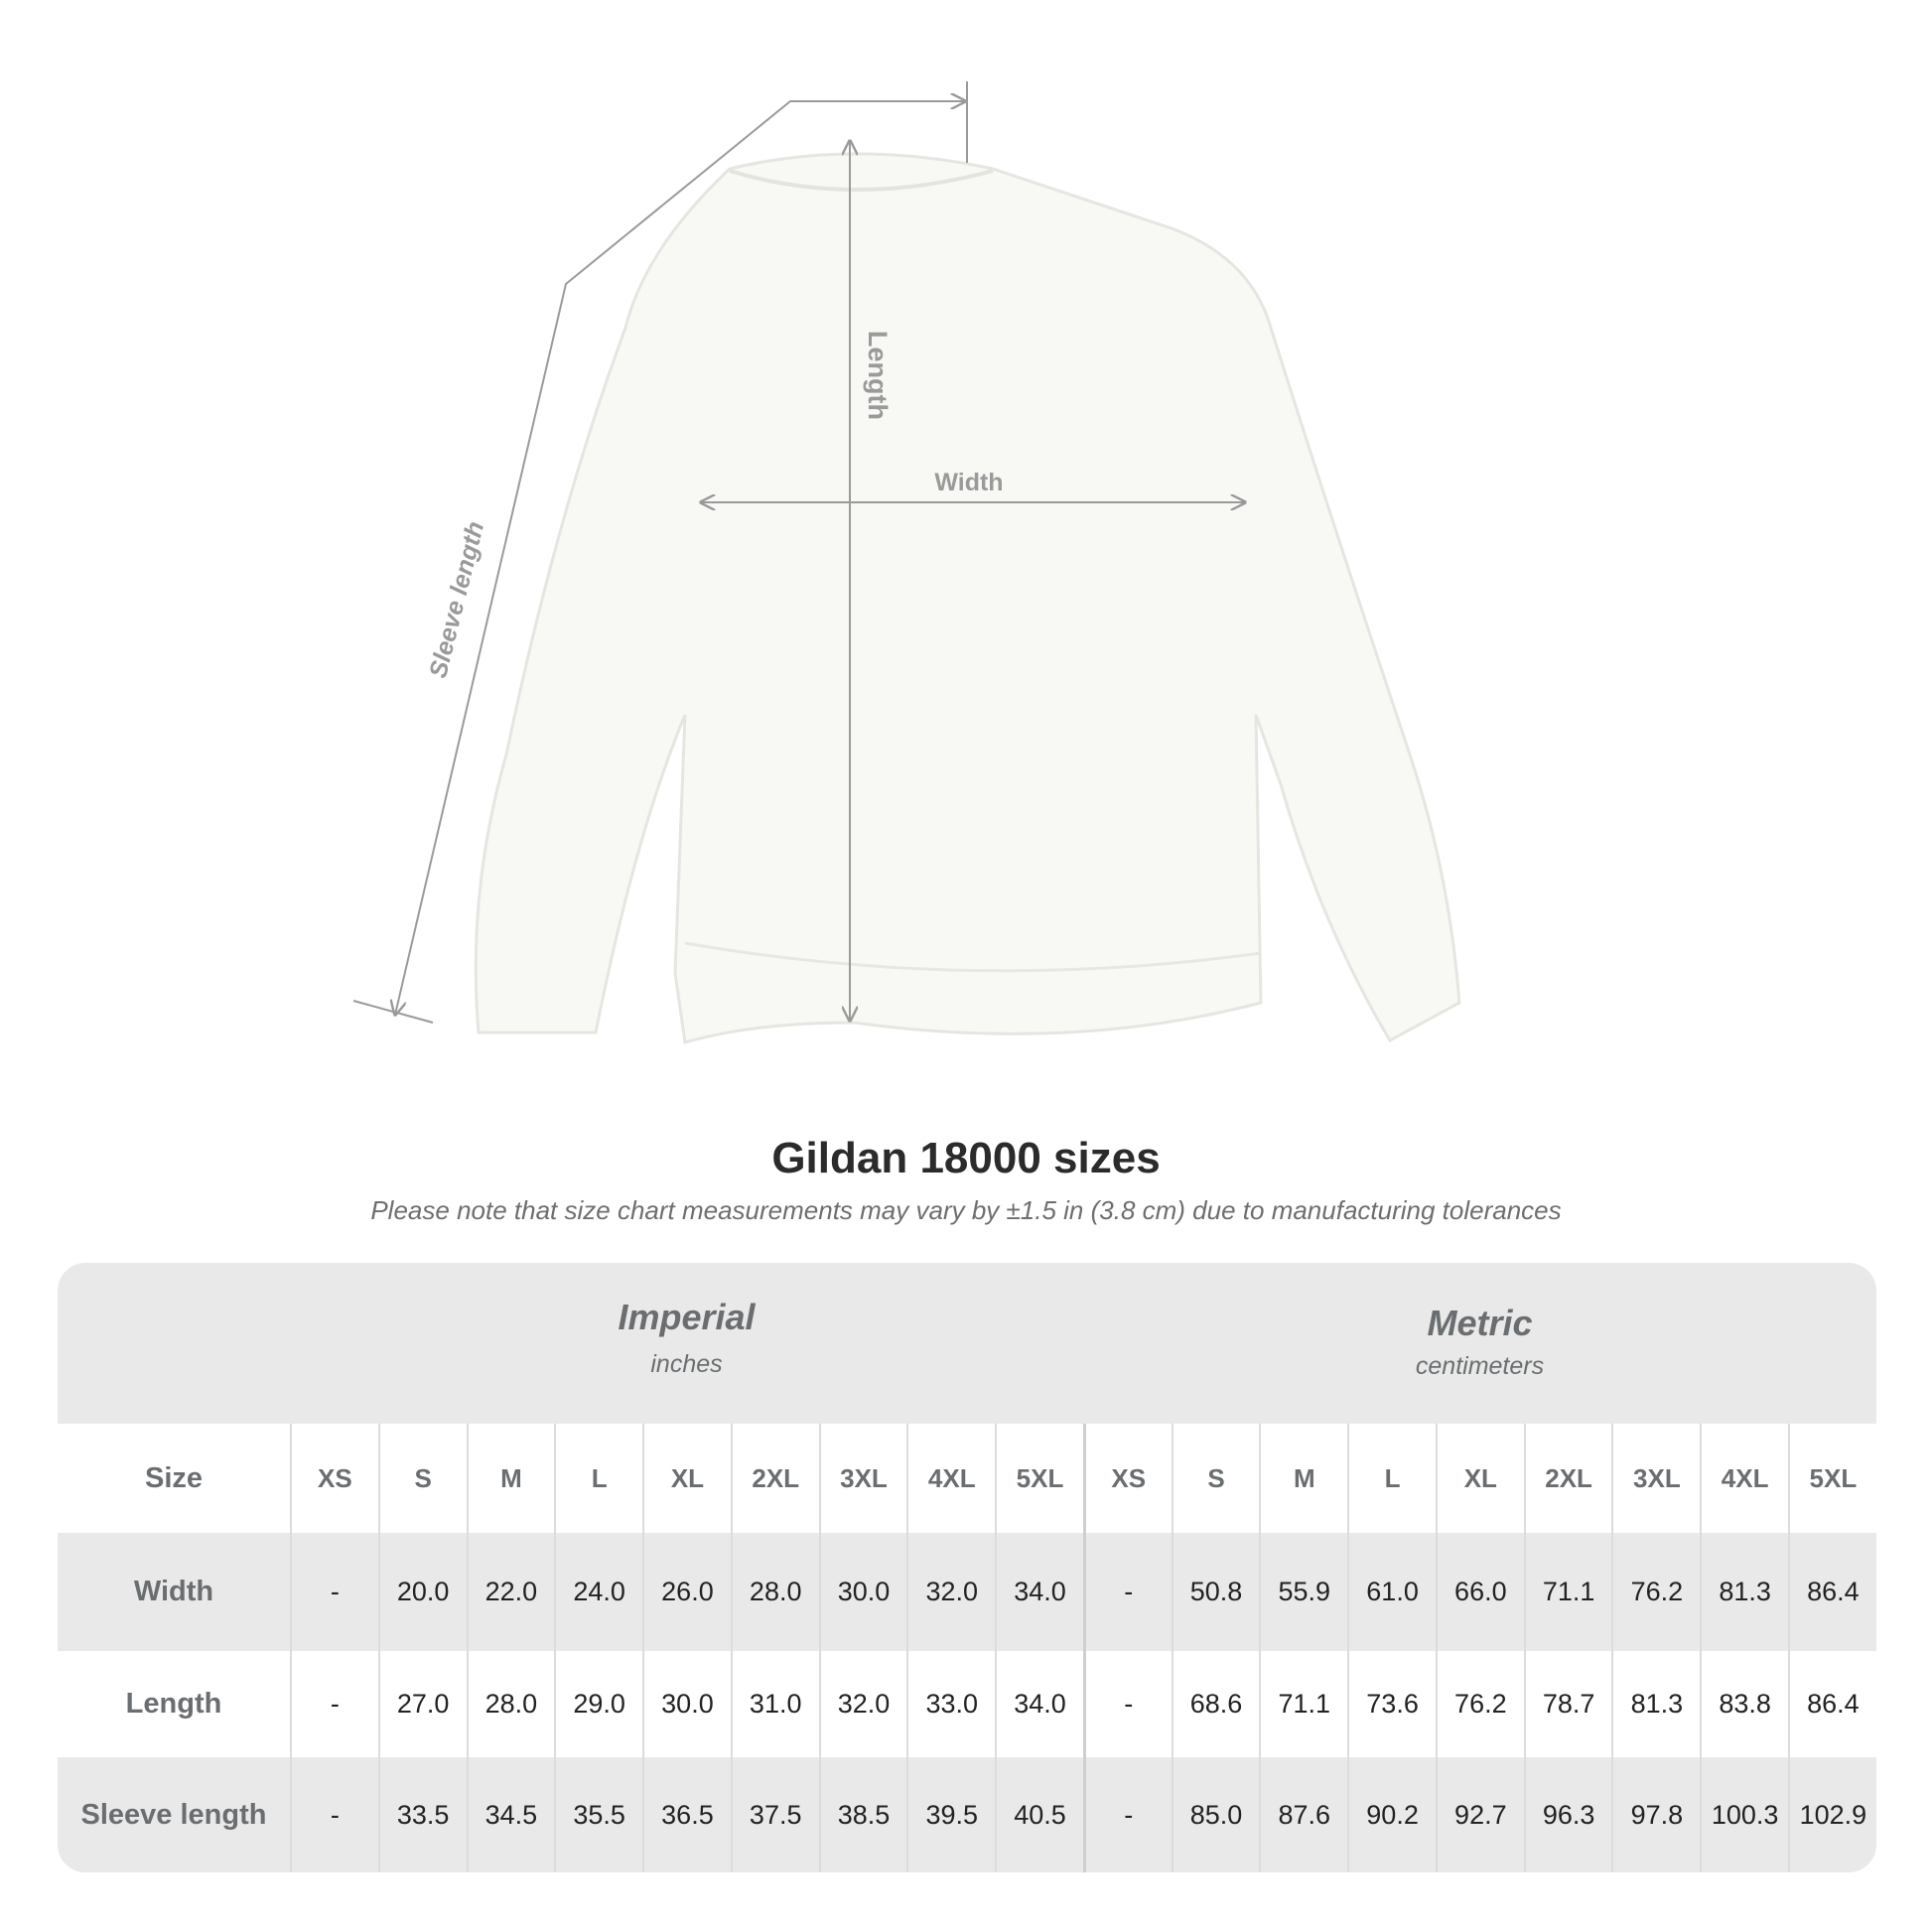 The image size is (1932, 1932). I want to click on value-cell: 66.0, so click(1480, 1592).